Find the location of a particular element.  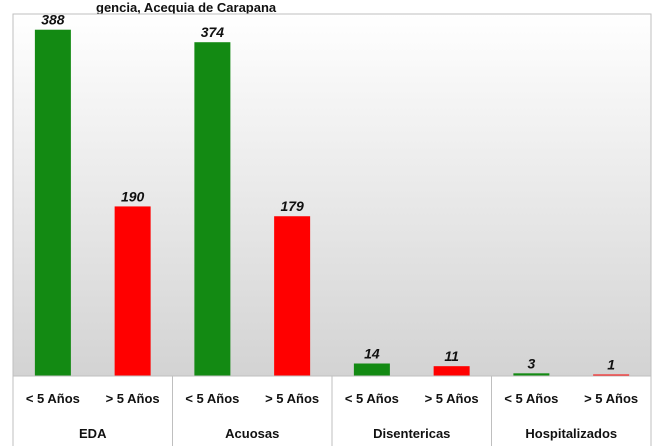

value-label-1: 190 is located at coordinates (133, 196).